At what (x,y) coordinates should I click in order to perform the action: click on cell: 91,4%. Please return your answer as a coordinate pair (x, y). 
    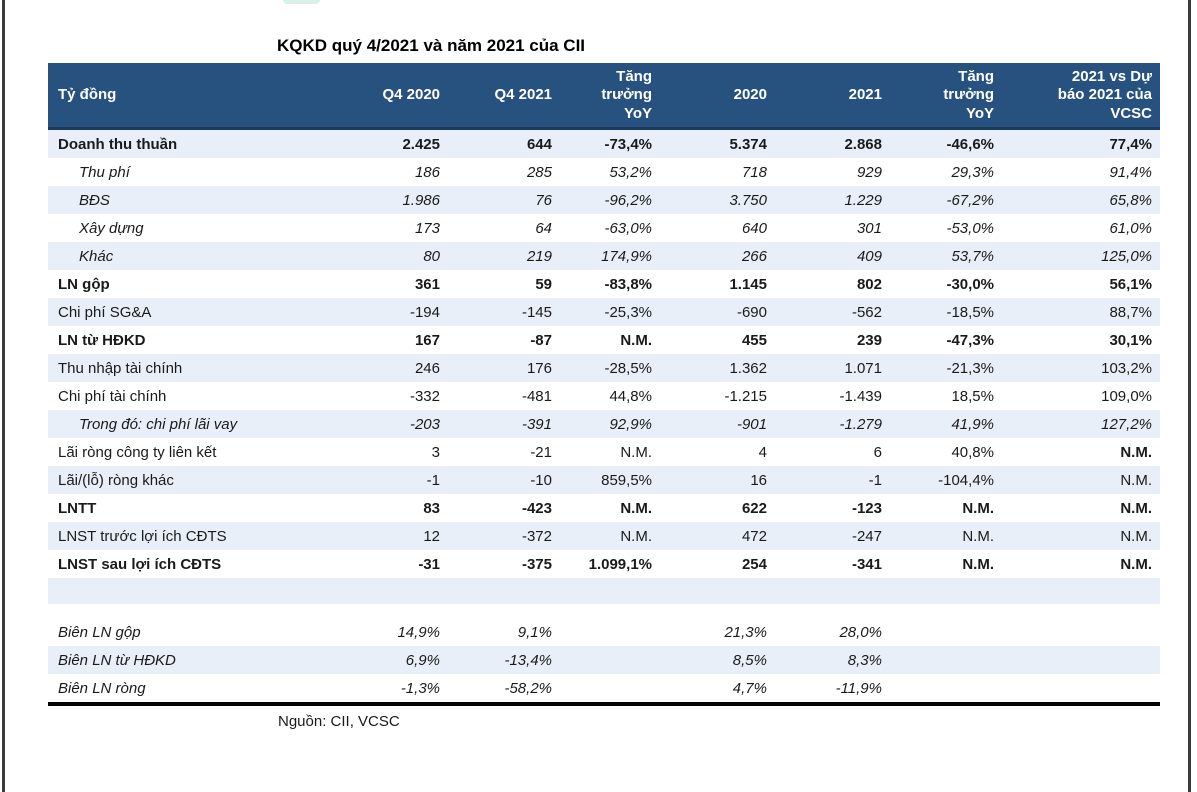
    Looking at the image, I should click on (1130, 172).